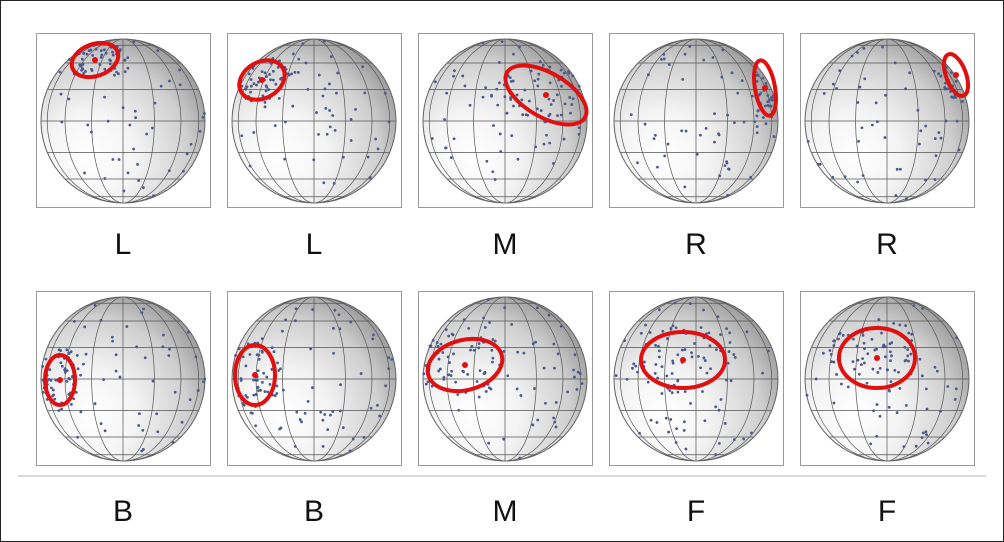 This screenshot has height=542, width=1004. I want to click on confidence-ellipse, so click(95, 60).